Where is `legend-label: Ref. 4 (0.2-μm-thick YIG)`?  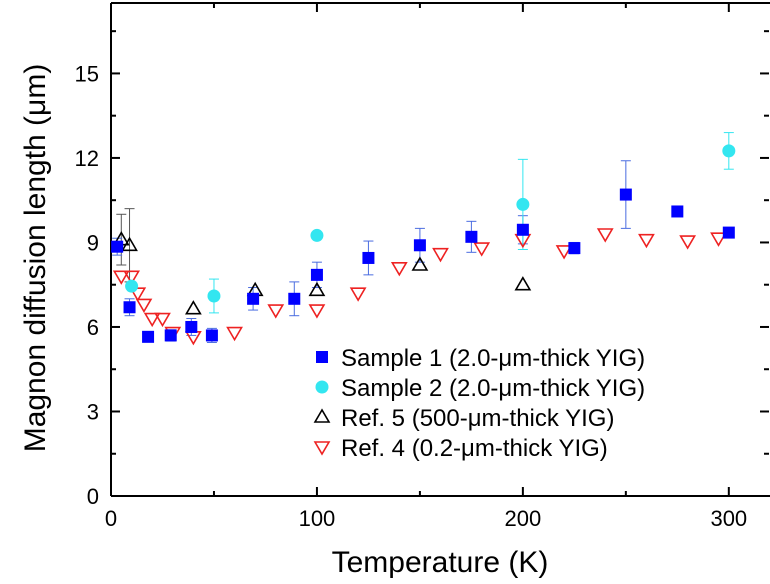
legend-label: Ref. 4 (0.2-μm-thick YIG) is located at coordinates (474, 448).